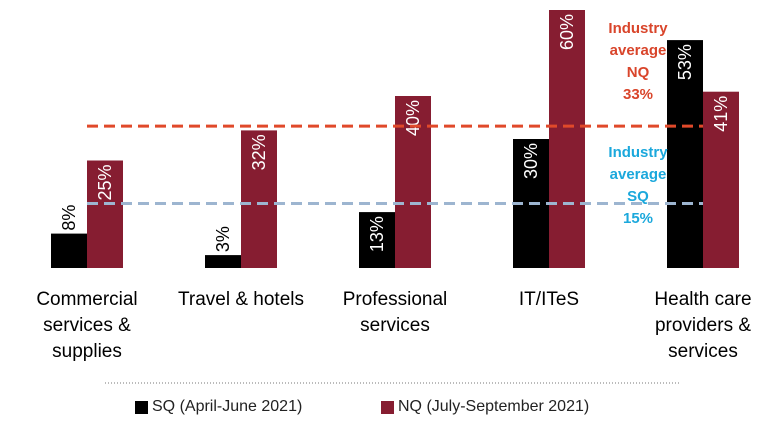  Describe the element at coordinates (69, 218) in the screenshot. I see `data-label: 8%` at that location.